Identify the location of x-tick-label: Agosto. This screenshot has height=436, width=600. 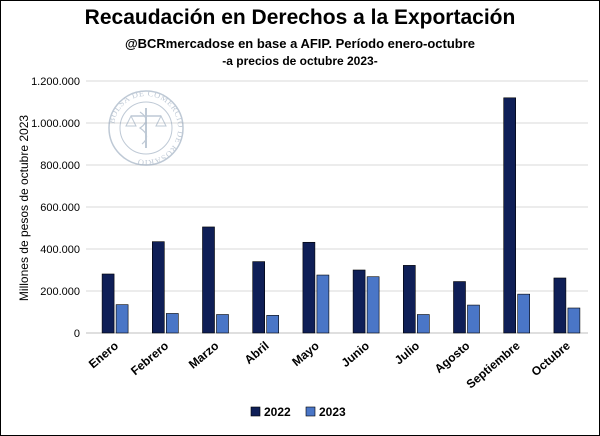
(452, 357).